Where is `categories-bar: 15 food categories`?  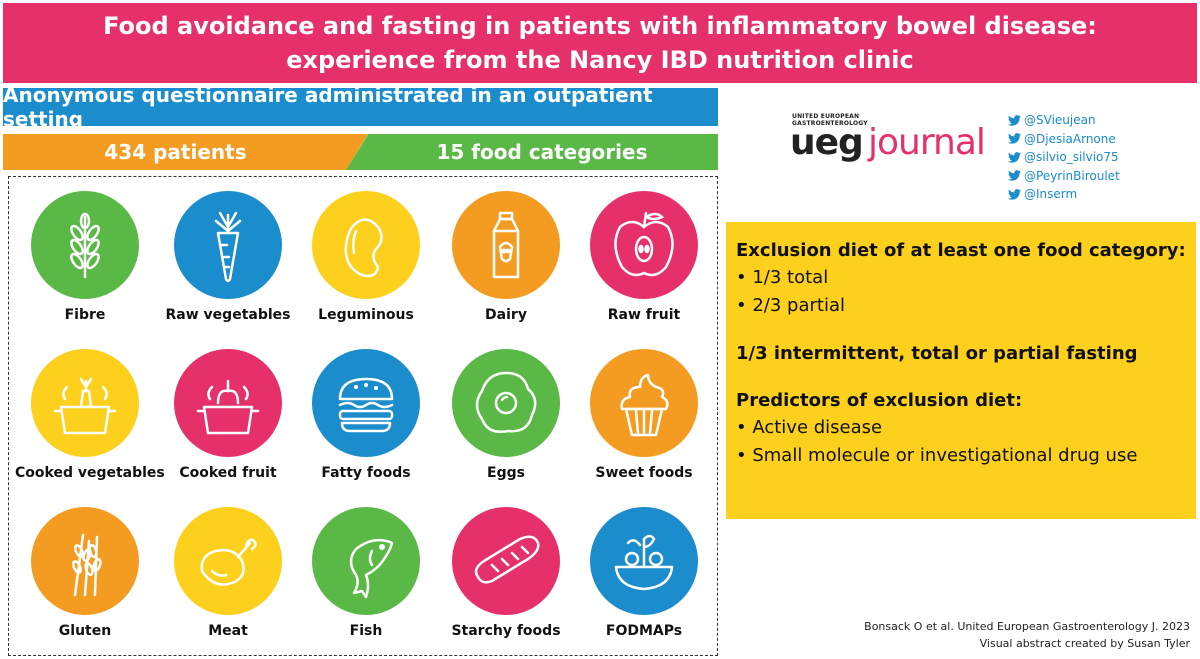
categories-bar: 15 food categories is located at coordinates (532, 152).